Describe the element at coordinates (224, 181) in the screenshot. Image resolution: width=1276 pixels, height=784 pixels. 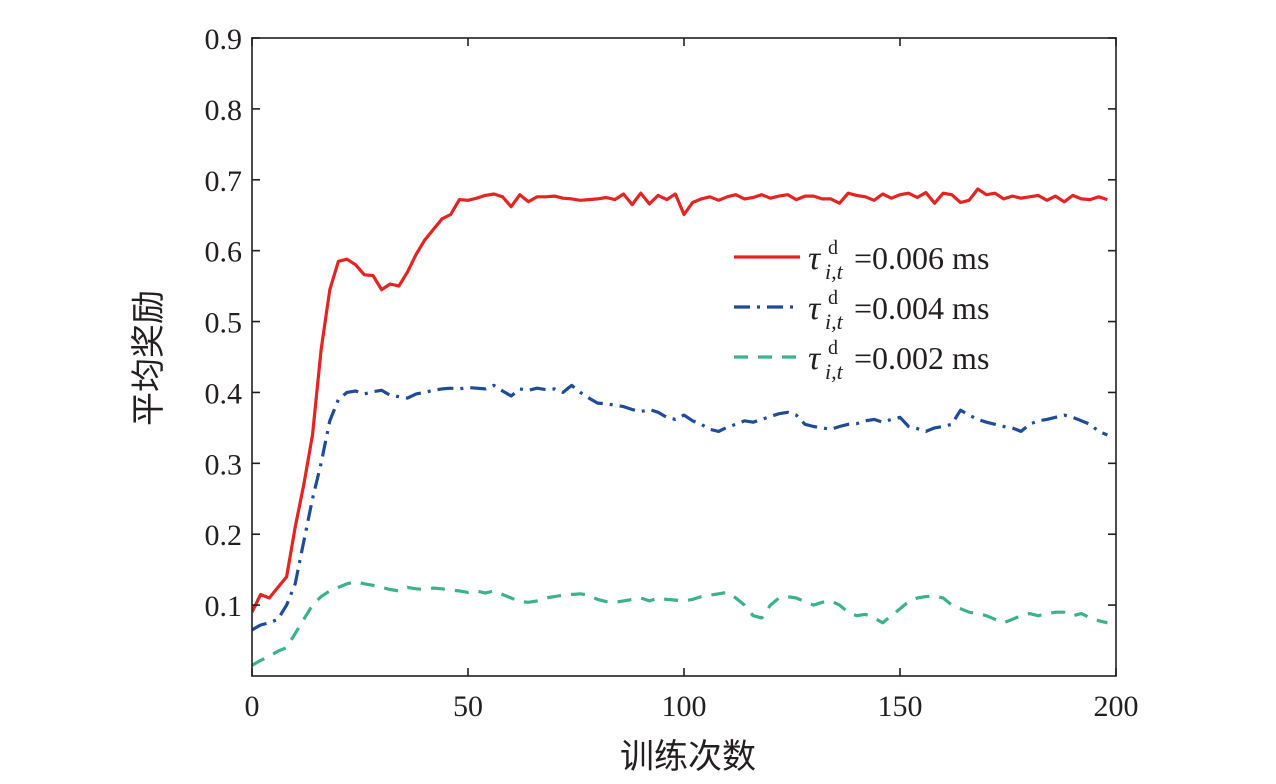
I see `y-tick-label: 0.7` at that location.